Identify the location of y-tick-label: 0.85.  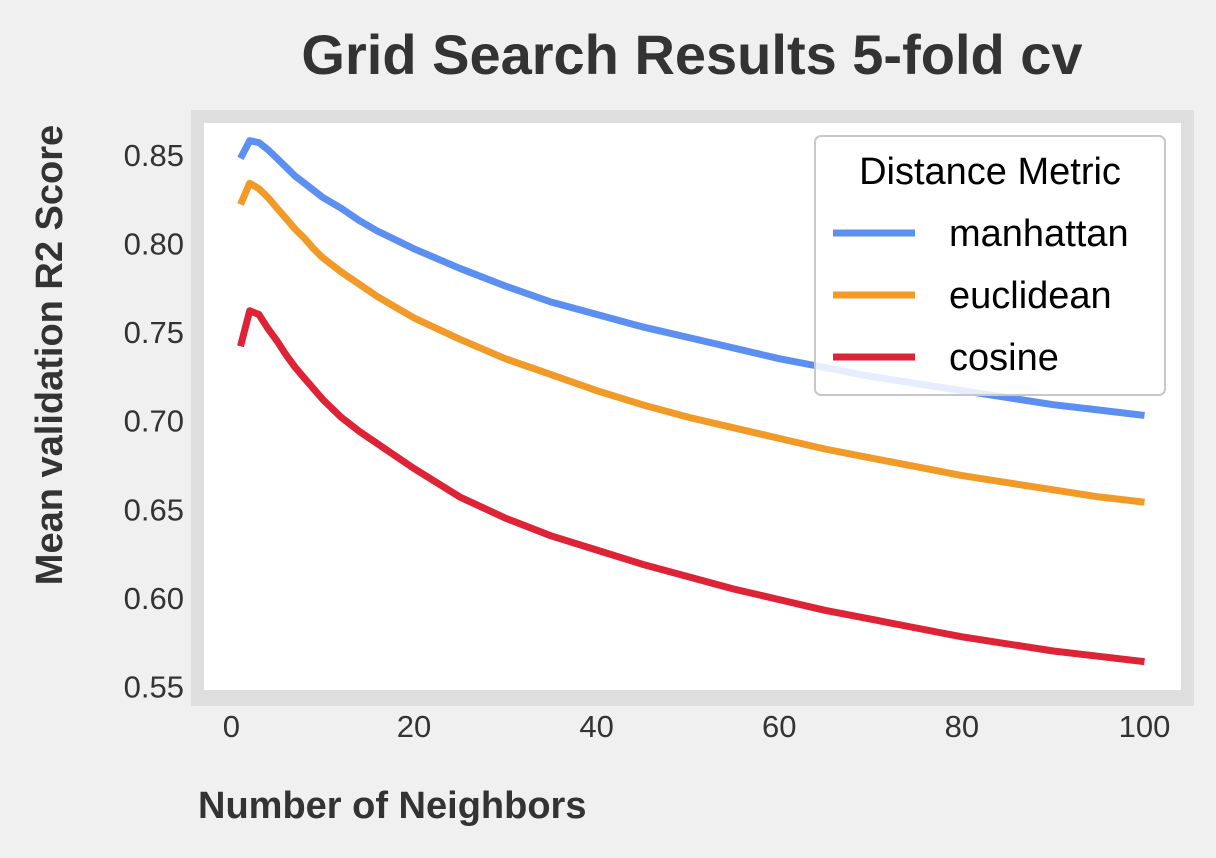
(154, 155).